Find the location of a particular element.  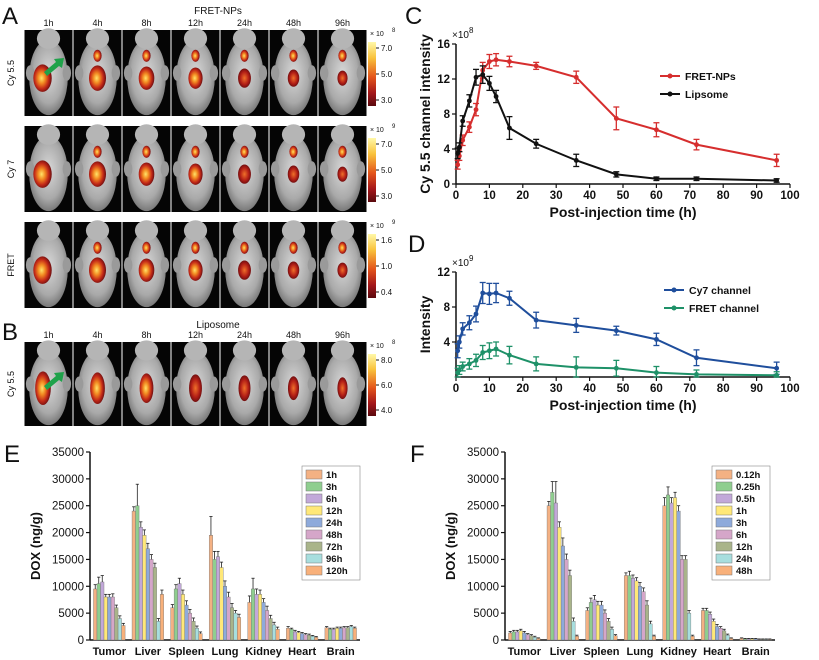

x-tick-label: 20 is located at coordinates (522, 196).